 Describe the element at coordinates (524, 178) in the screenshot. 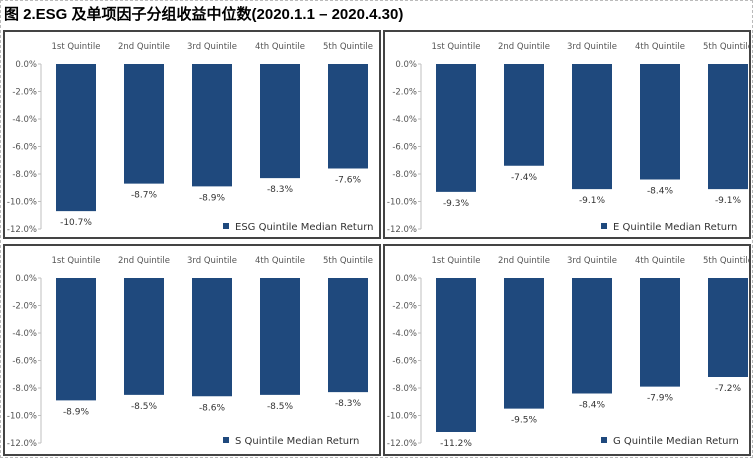

I see `data-label: -7.4%` at that location.